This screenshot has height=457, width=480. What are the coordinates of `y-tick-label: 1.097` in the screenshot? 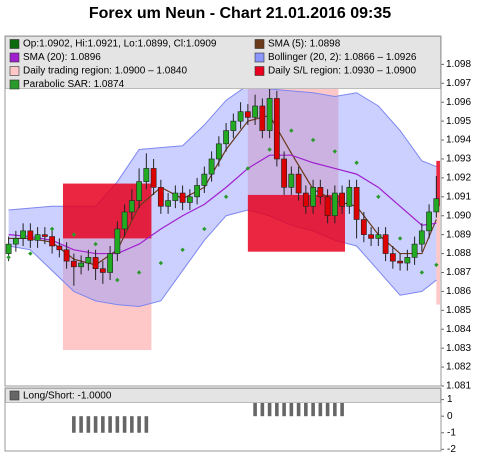 It's located at (458, 83).